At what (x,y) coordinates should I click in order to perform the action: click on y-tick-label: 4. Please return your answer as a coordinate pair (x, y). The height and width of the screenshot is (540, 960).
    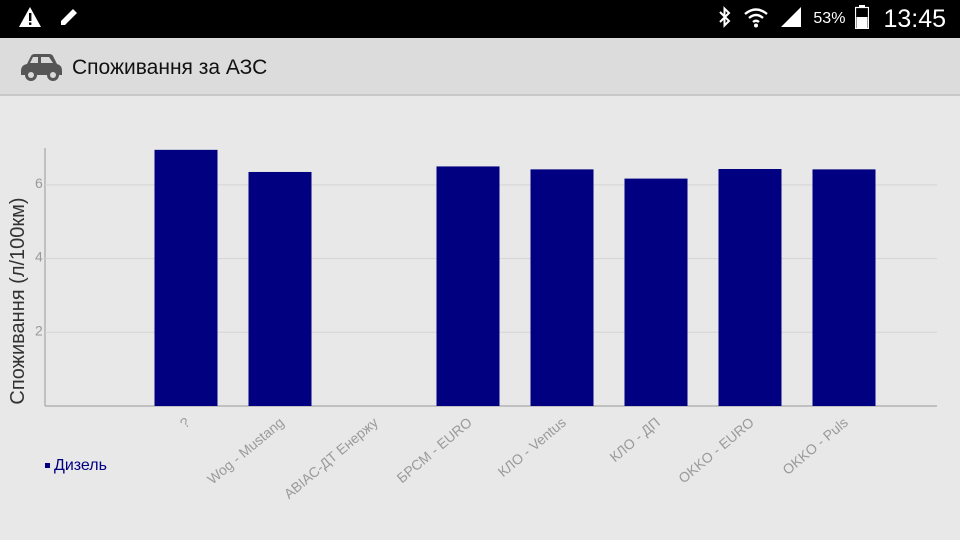
    Looking at the image, I should click on (39, 257).